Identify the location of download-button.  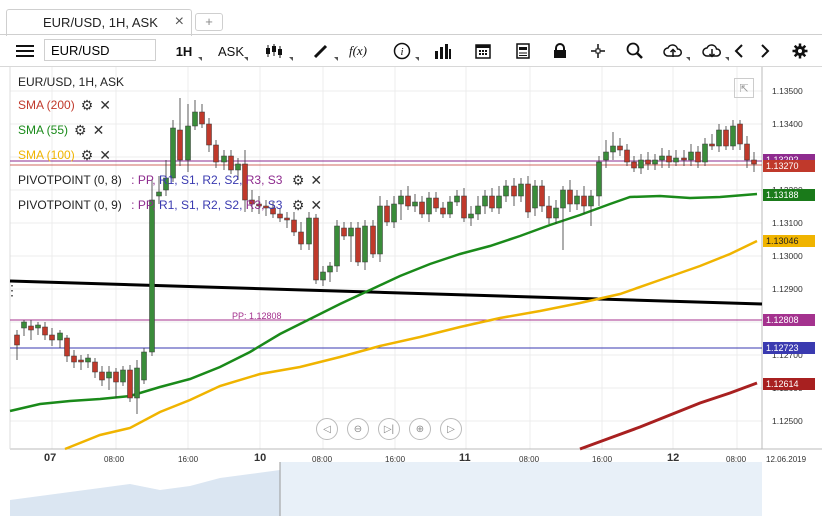
(712, 51).